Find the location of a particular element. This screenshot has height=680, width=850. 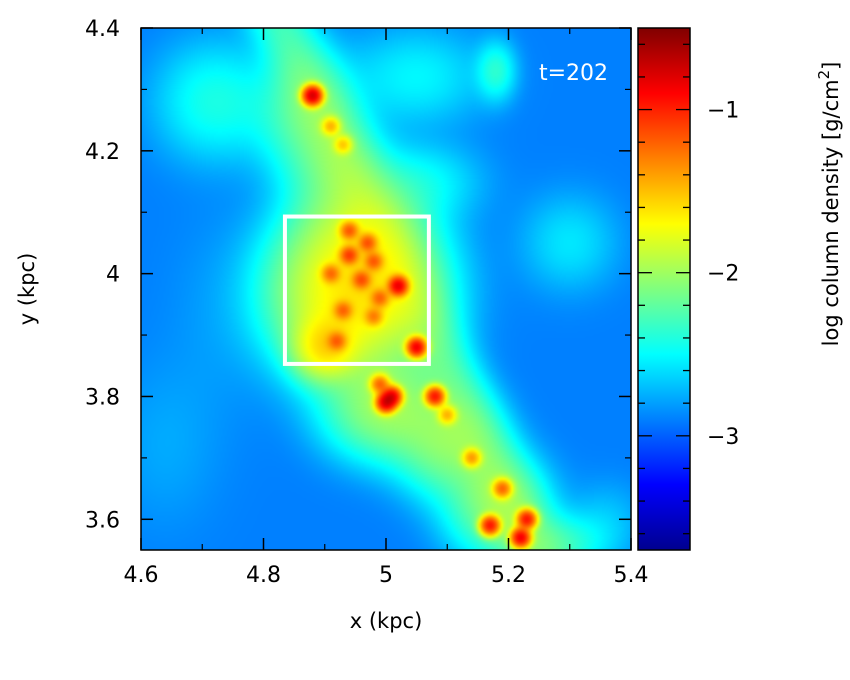

x-tick-label: 4.8 is located at coordinates (263, 575).